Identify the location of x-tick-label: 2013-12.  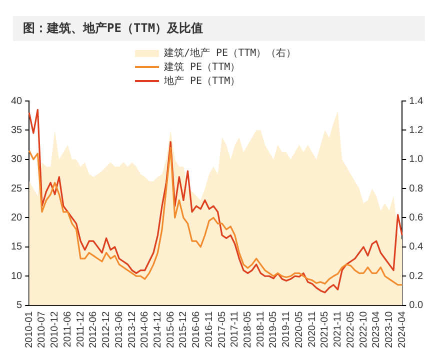
(132, 329).